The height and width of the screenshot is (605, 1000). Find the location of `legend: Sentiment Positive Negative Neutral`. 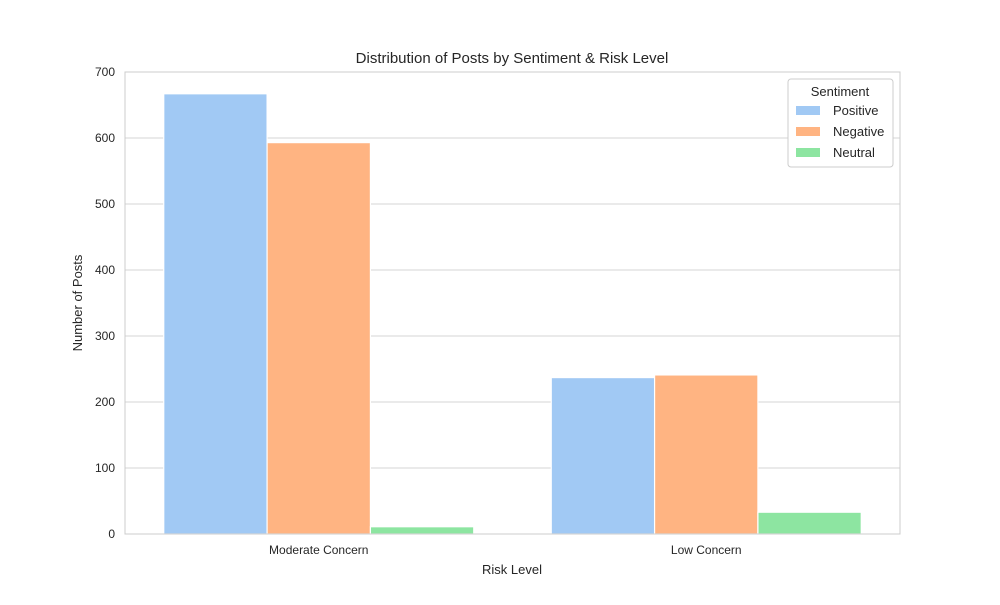

legend: Sentiment Positive Negative Neutral is located at coordinates (840, 123).